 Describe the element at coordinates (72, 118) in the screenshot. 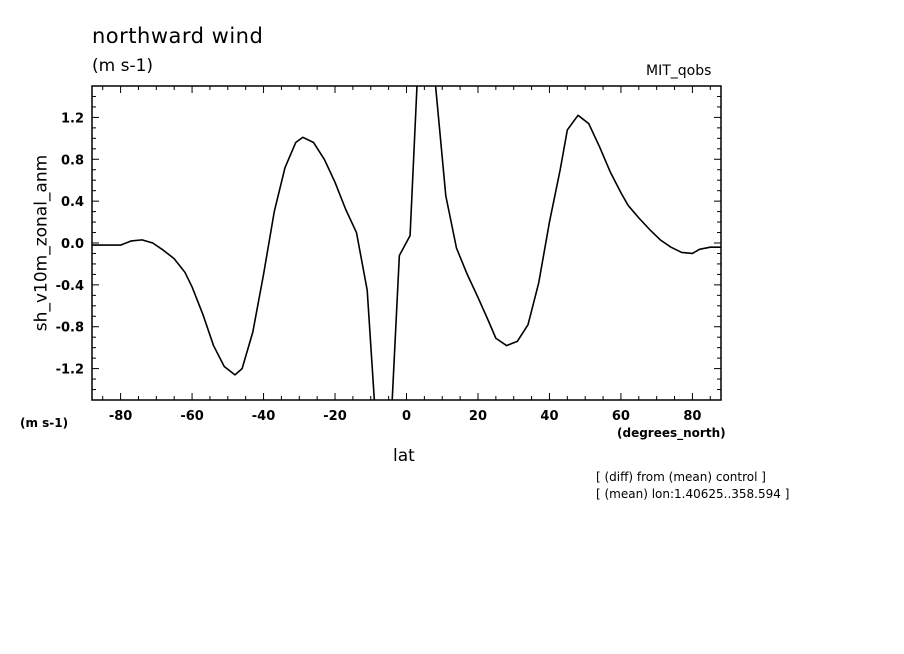

I see `y-tick-label: 1.2` at that location.